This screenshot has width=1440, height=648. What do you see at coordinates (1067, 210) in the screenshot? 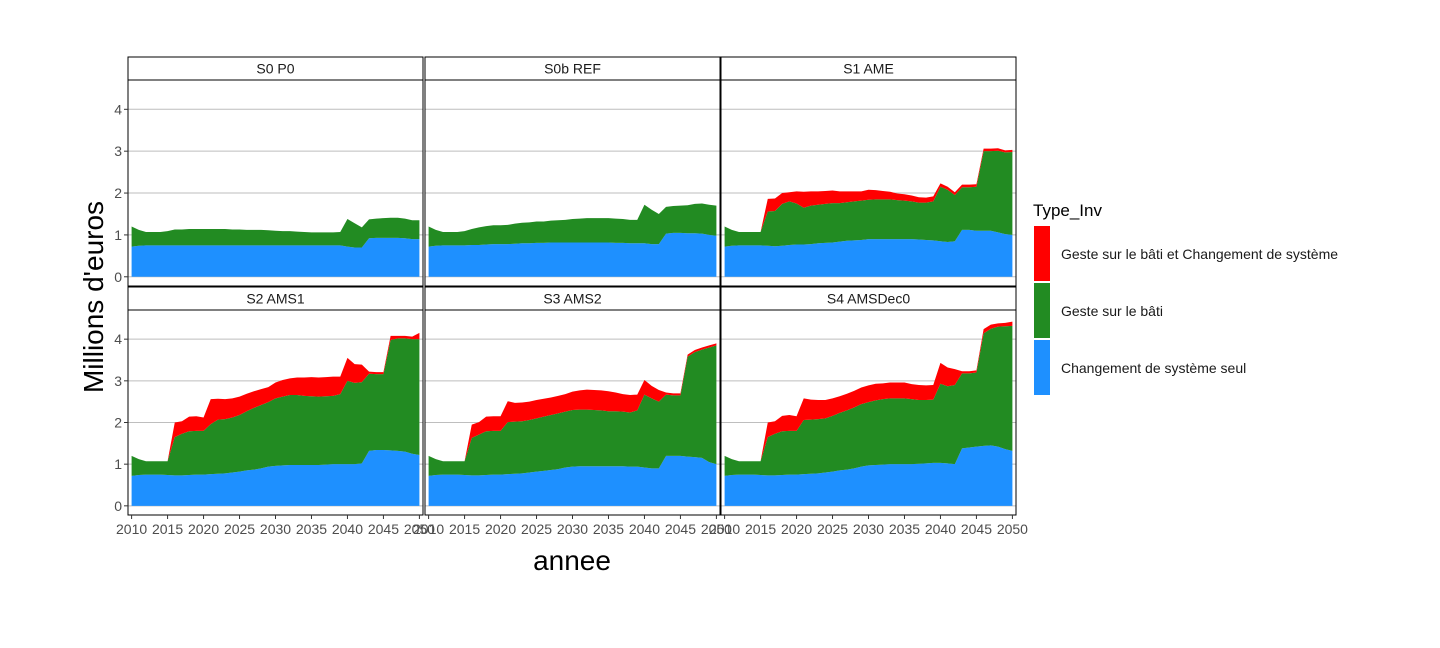
I see `legend-title: Type_Inv` at bounding box center [1067, 210].